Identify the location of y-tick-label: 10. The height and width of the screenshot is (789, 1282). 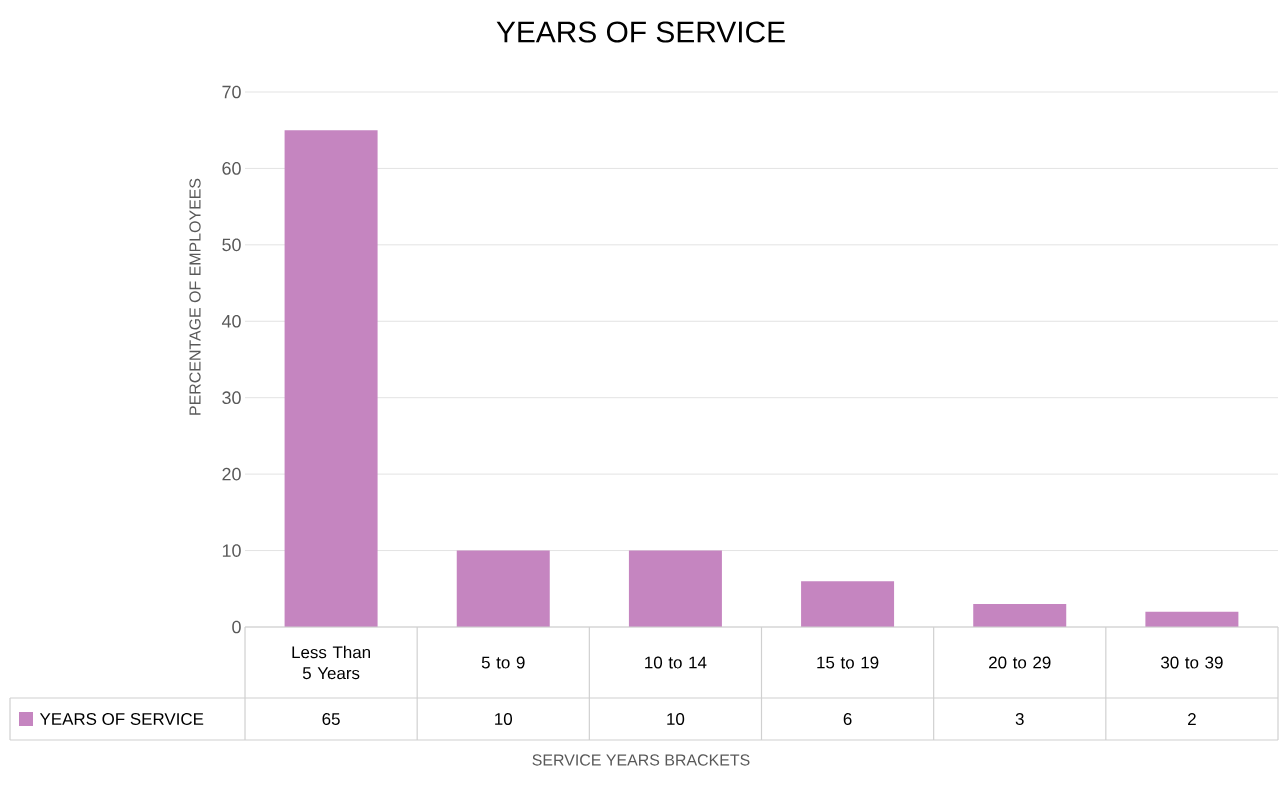
(231, 550).